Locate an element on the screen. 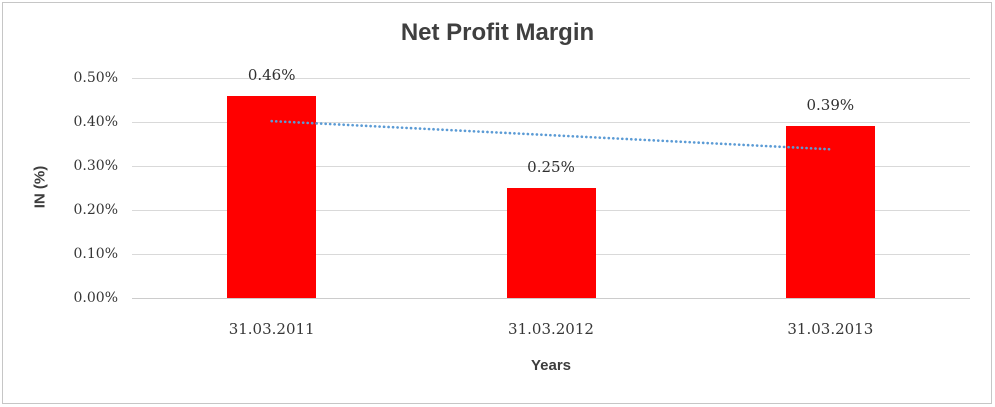 This screenshot has width=995, height=407. x-tick-label: 31.03.2013 is located at coordinates (830, 329).